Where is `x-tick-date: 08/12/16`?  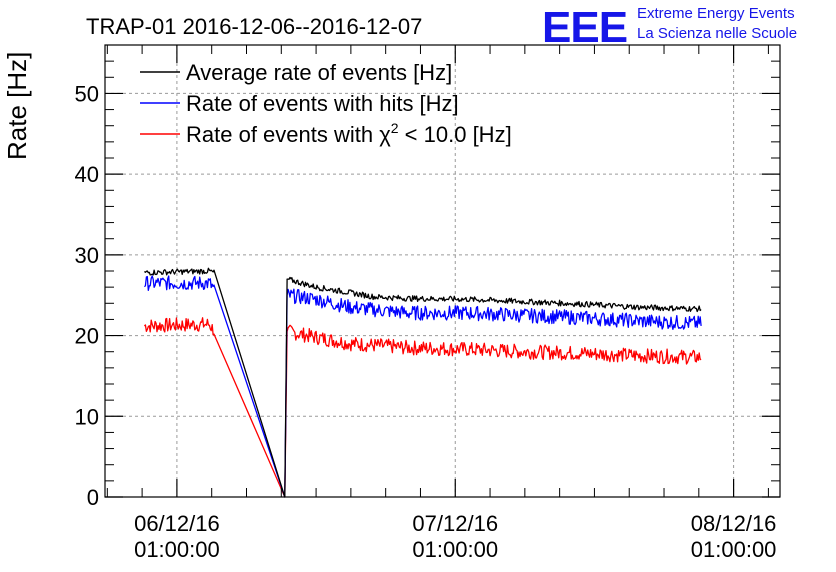
x-tick-date: 08/12/16 is located at coordinates (734, 523).